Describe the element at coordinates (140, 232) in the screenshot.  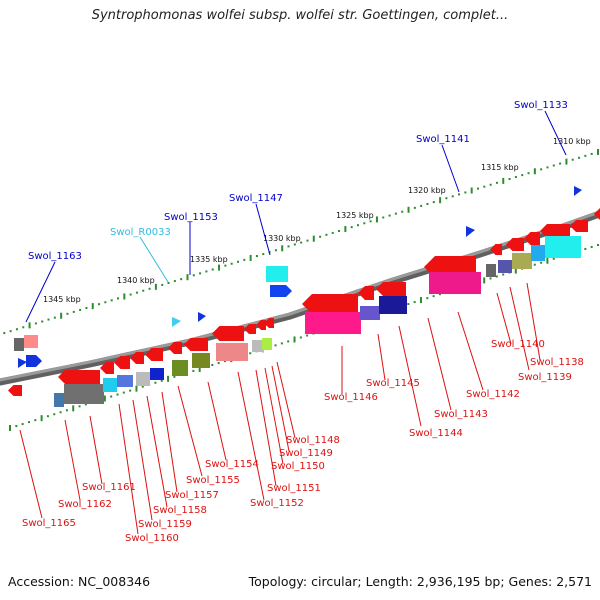
I see `label-swol-r0033: Swol_R0033` at that location.